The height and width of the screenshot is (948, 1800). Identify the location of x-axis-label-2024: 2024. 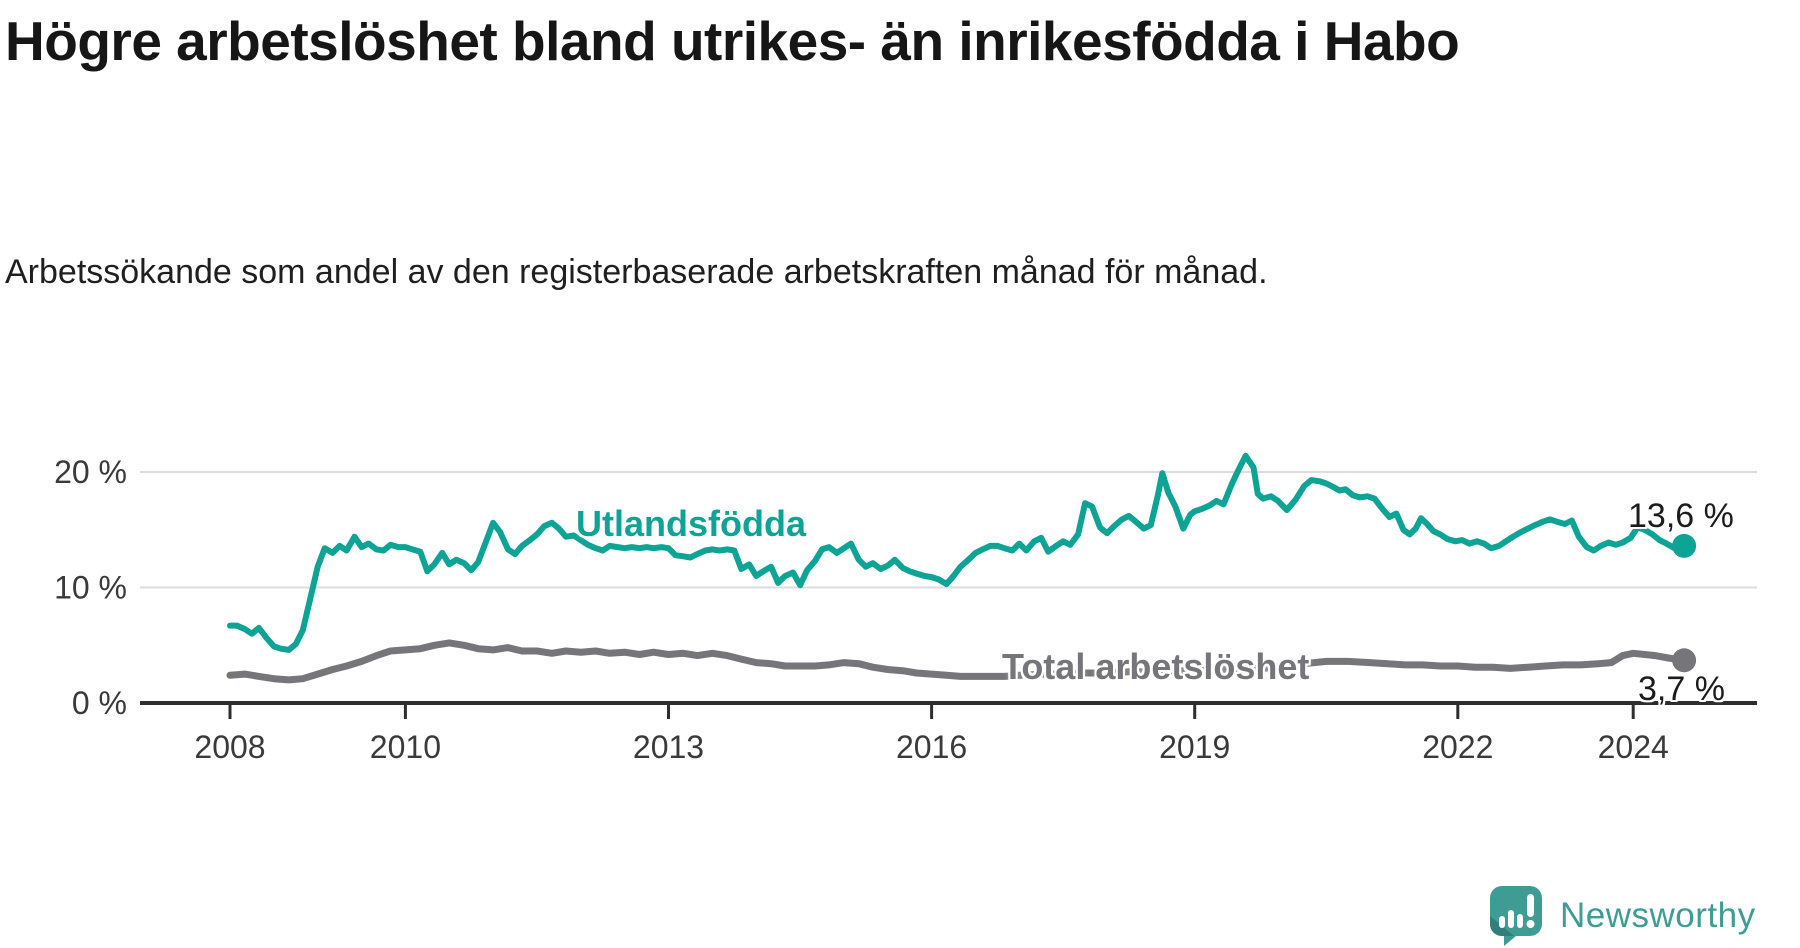
(1633, 747).